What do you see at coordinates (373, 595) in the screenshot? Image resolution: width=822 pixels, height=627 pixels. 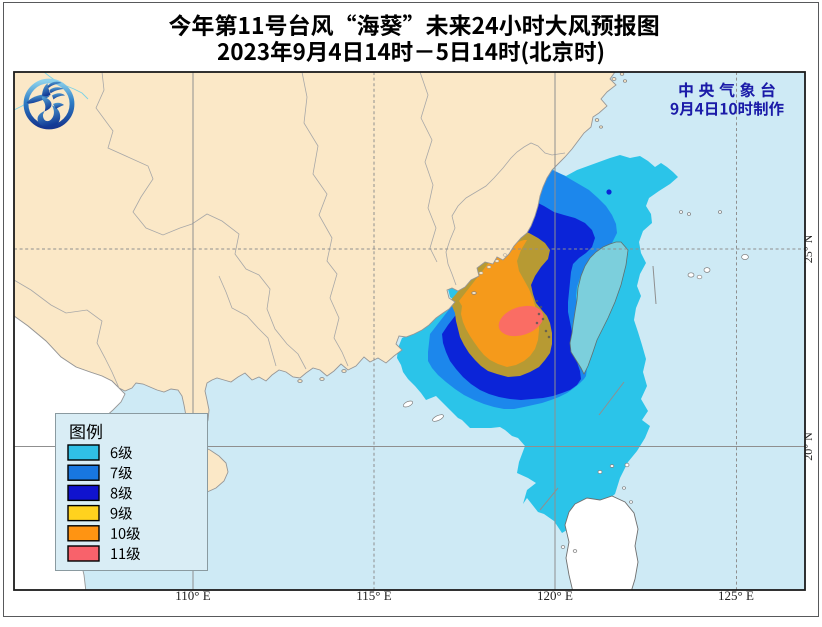 I see `svg-text: 115° E` at bounding box center [373, 595].